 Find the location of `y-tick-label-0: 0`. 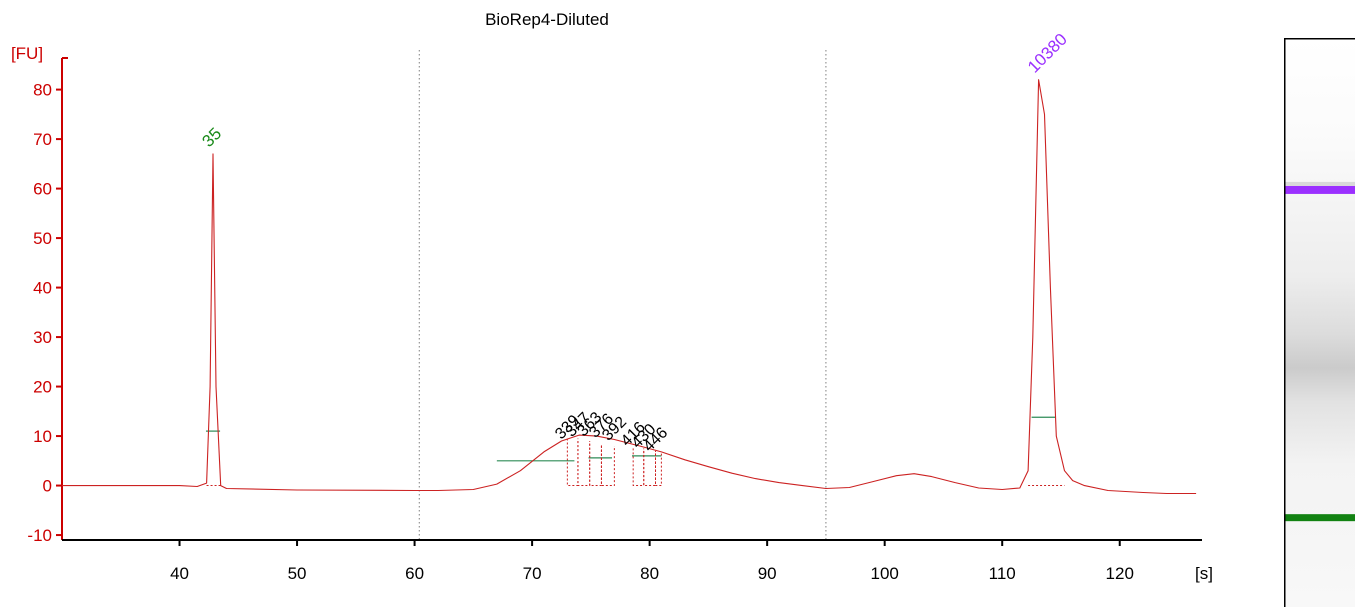

y-tick-label-0: 0 is located at coordinates (47, 486).